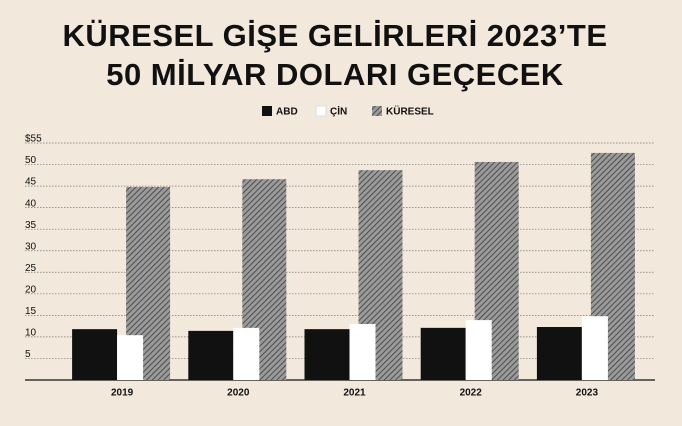  What do you see at coordinates (238, 393) in the screenshot?
I see `x-tick-label: 2020` at bounding box center [238, 393].